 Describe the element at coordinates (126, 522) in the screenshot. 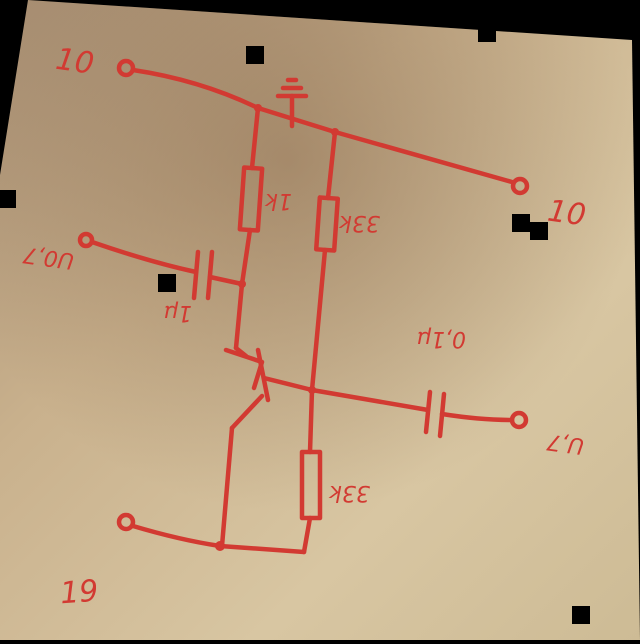

I see `bottom-terminal` at that location.